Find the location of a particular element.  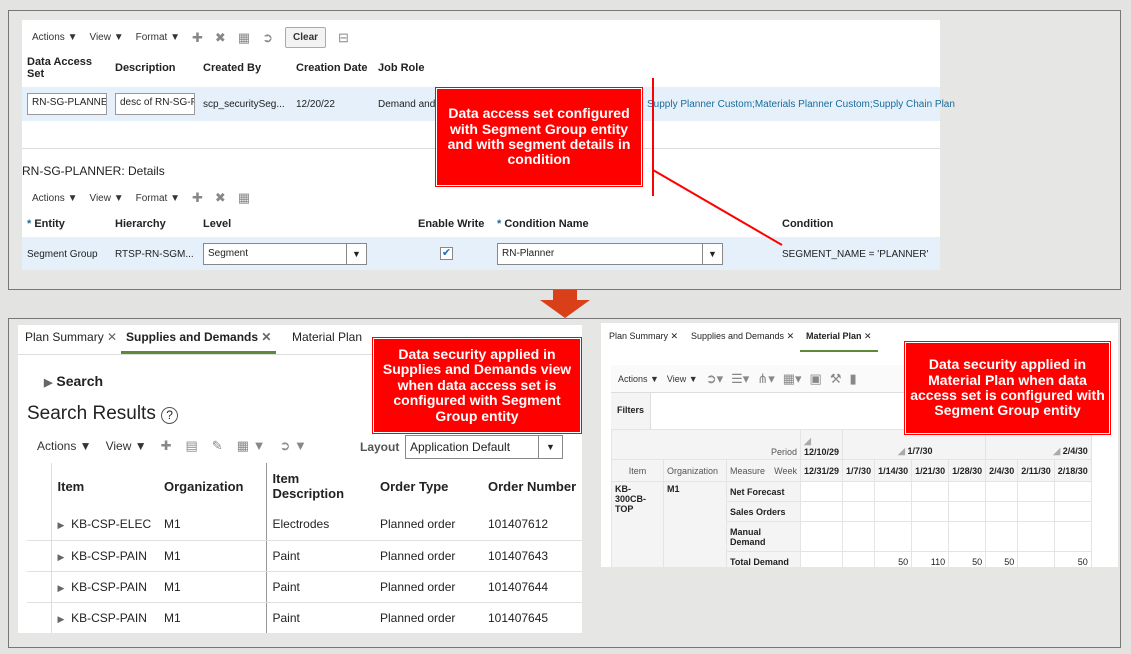

hierarchy-icon: ☰▾ is located at coordinates (740, 378).